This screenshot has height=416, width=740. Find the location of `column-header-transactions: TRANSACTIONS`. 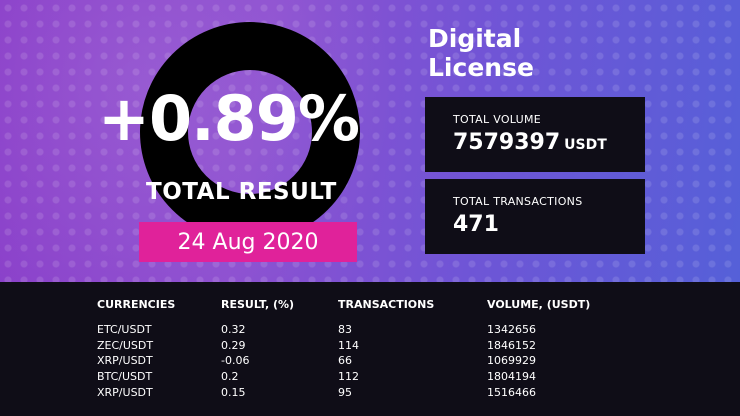

column-header-transactions: TRANSACTIONS is located at coordinates (386, 304).